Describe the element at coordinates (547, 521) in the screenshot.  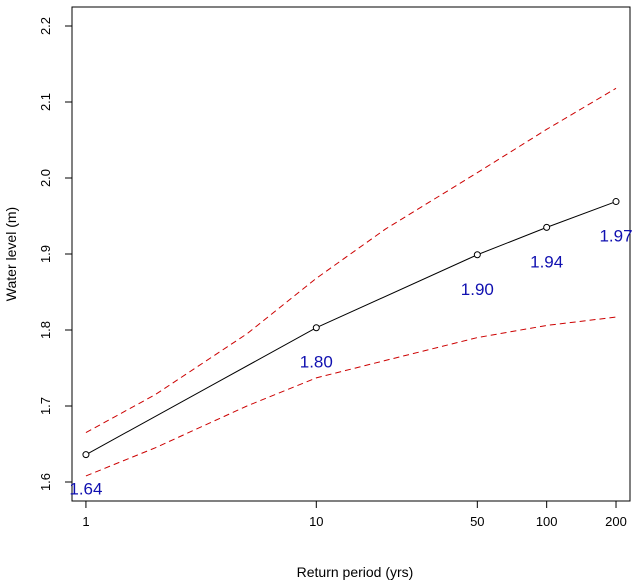
I see `x-tick-label: 100` at that location.